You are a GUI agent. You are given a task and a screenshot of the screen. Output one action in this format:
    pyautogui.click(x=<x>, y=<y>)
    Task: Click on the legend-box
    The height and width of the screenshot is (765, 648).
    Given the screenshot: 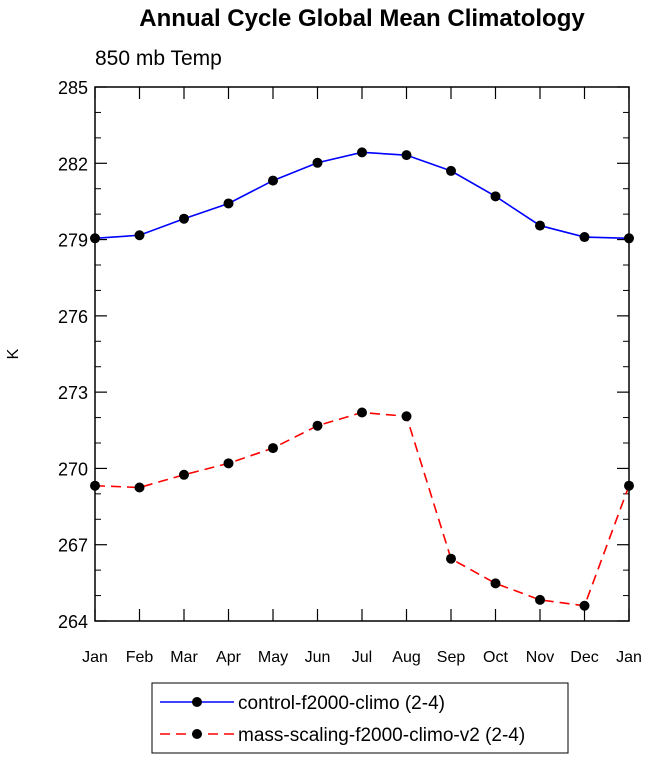 What is the action you would take?
    pyautogui.click(x=360, y=718)
    